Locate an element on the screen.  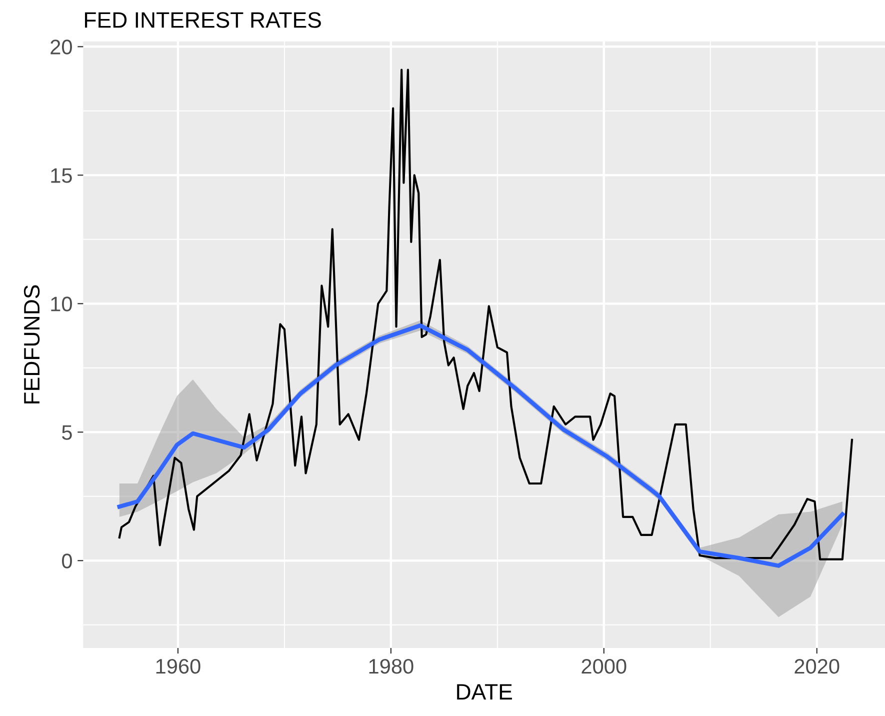
y-tick-label: 20 is located at coordinates (61, 47).